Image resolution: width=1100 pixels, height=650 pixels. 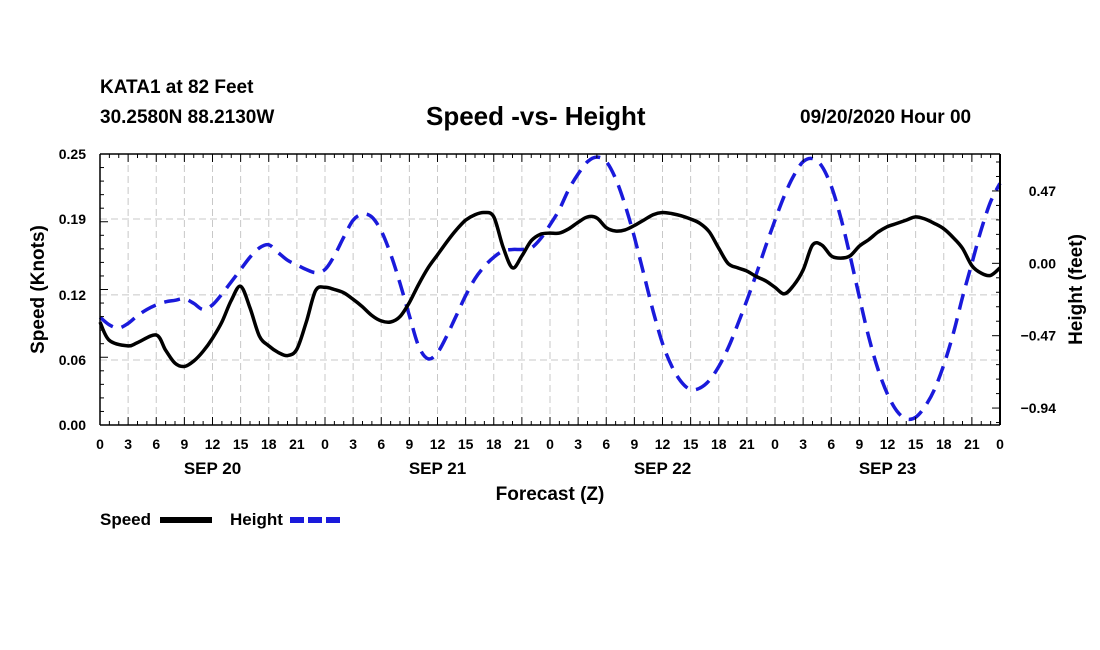 What do you see at coordinates (1042, 263) in the screenshot?
I see `y2-tick-label: 0.00` at bounding box center [1042, 263].